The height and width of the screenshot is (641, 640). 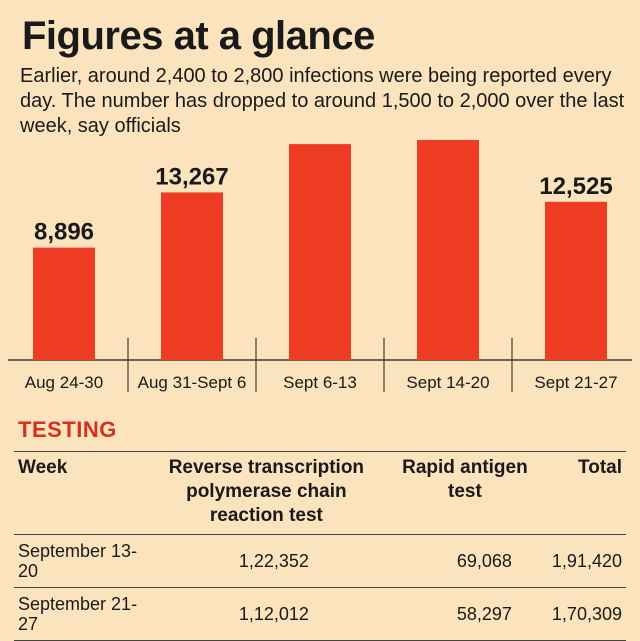 I want to click on bar-value-label: 13,267, so click(x=191, y=176).